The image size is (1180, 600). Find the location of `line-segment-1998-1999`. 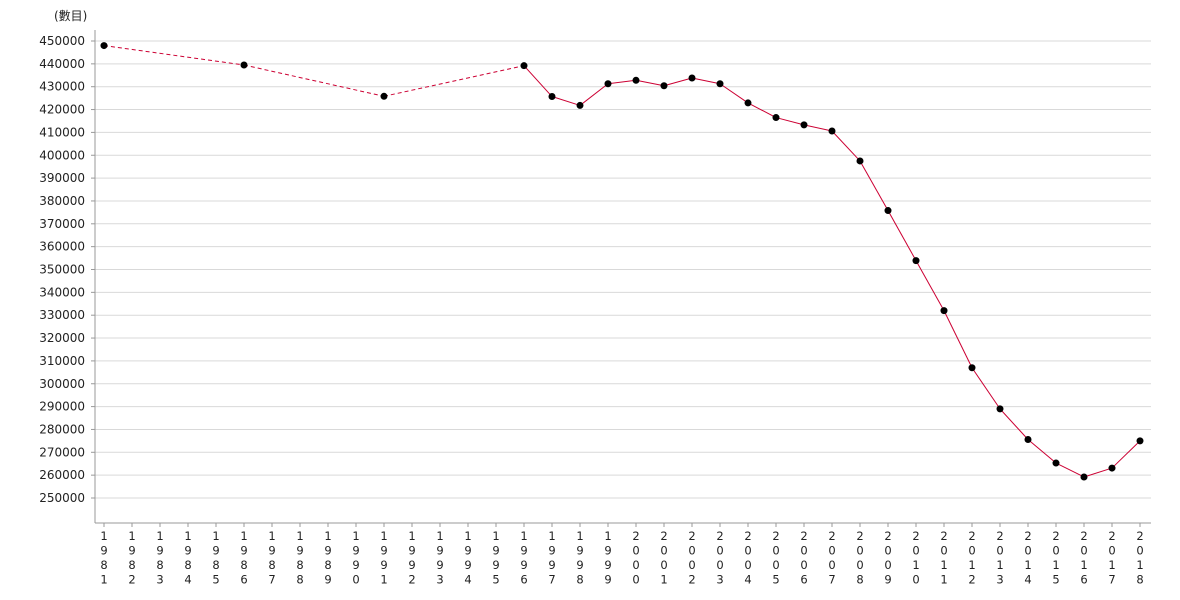

line-segment-1998-1999 is located at coordinates (594, 94).